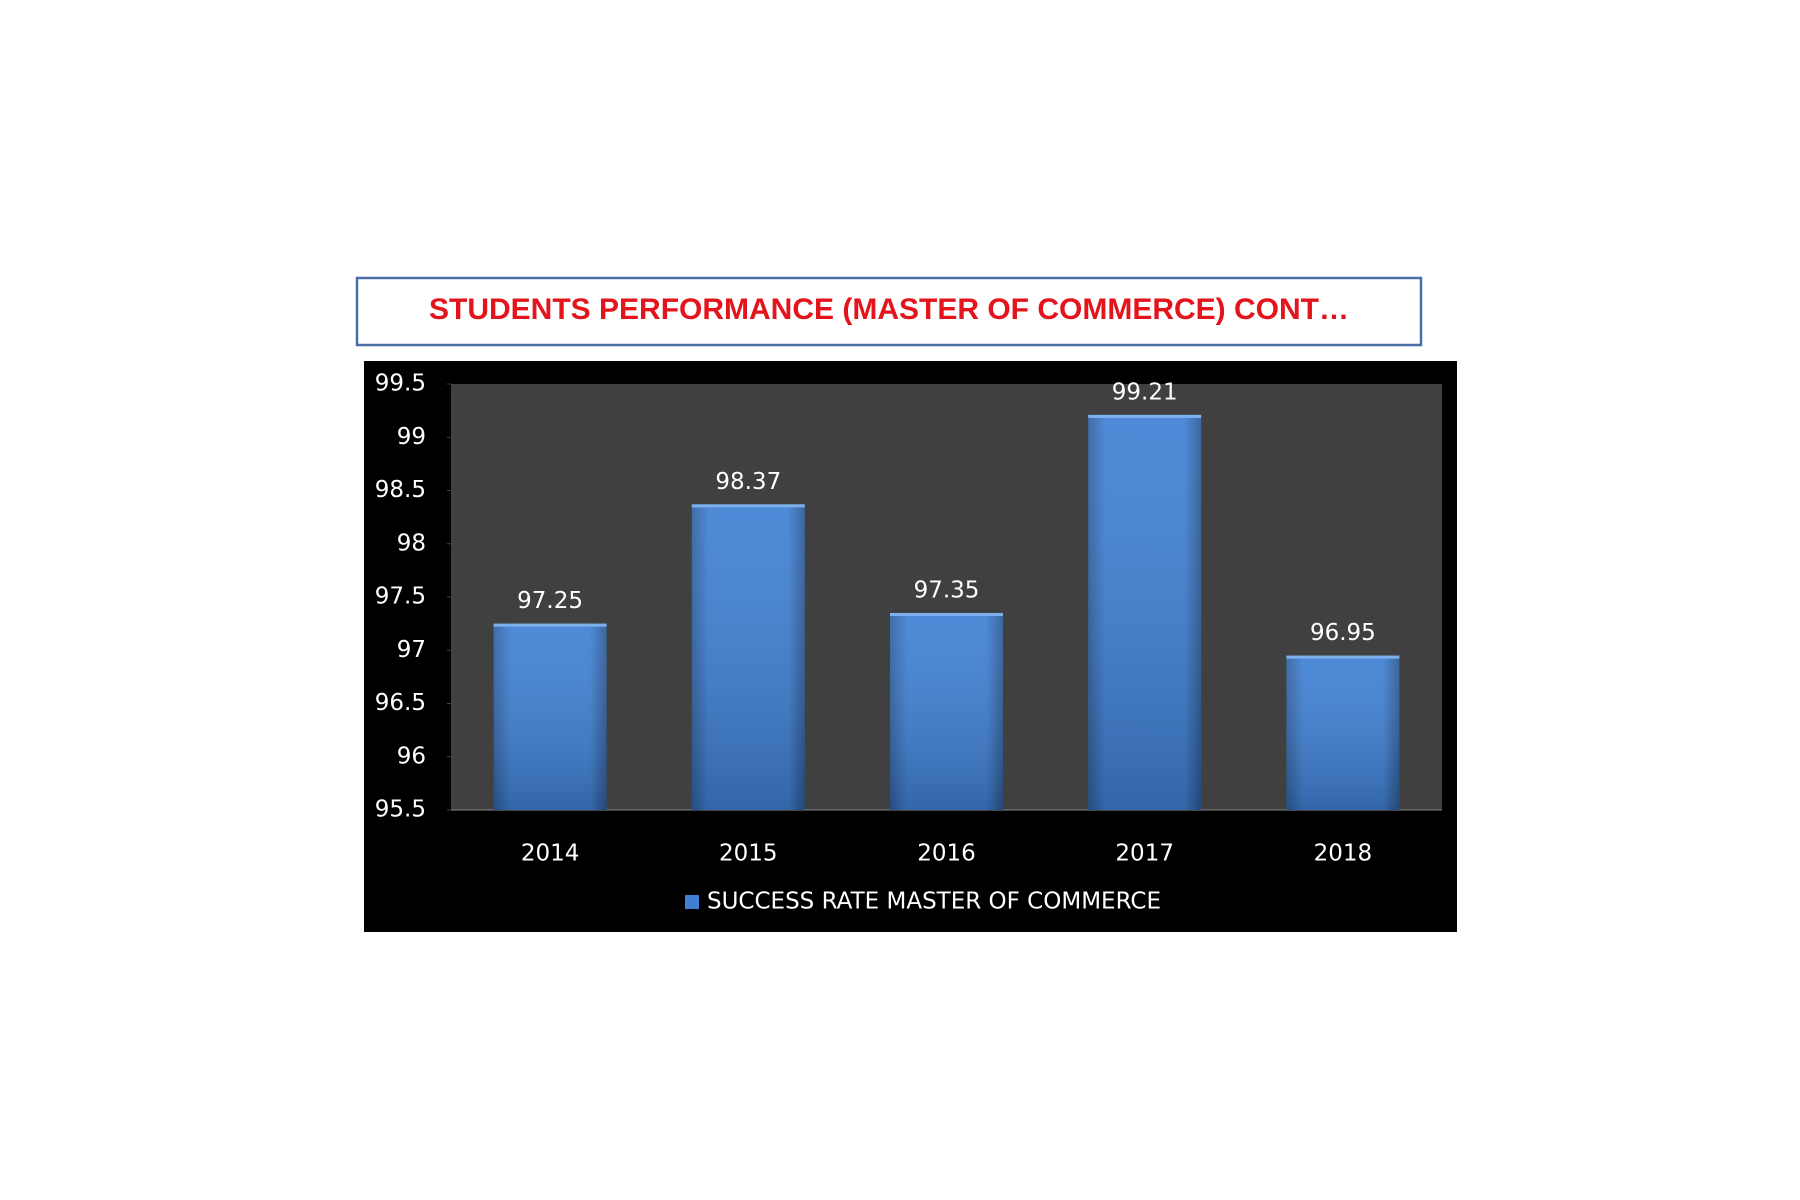 The width and height of the screenshot is (1800, 1200). I want to click on title-box, so click(889, 311).